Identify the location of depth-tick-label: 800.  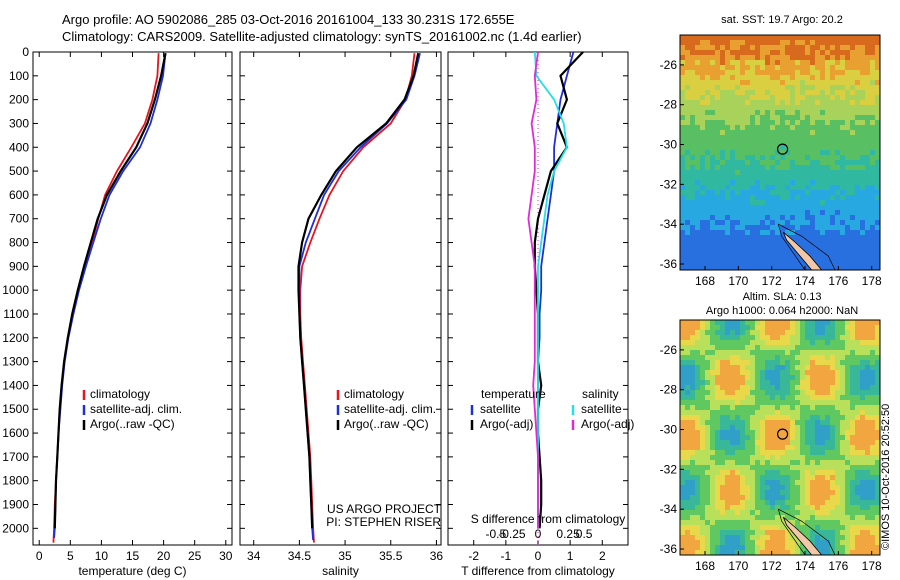
(19, 243).